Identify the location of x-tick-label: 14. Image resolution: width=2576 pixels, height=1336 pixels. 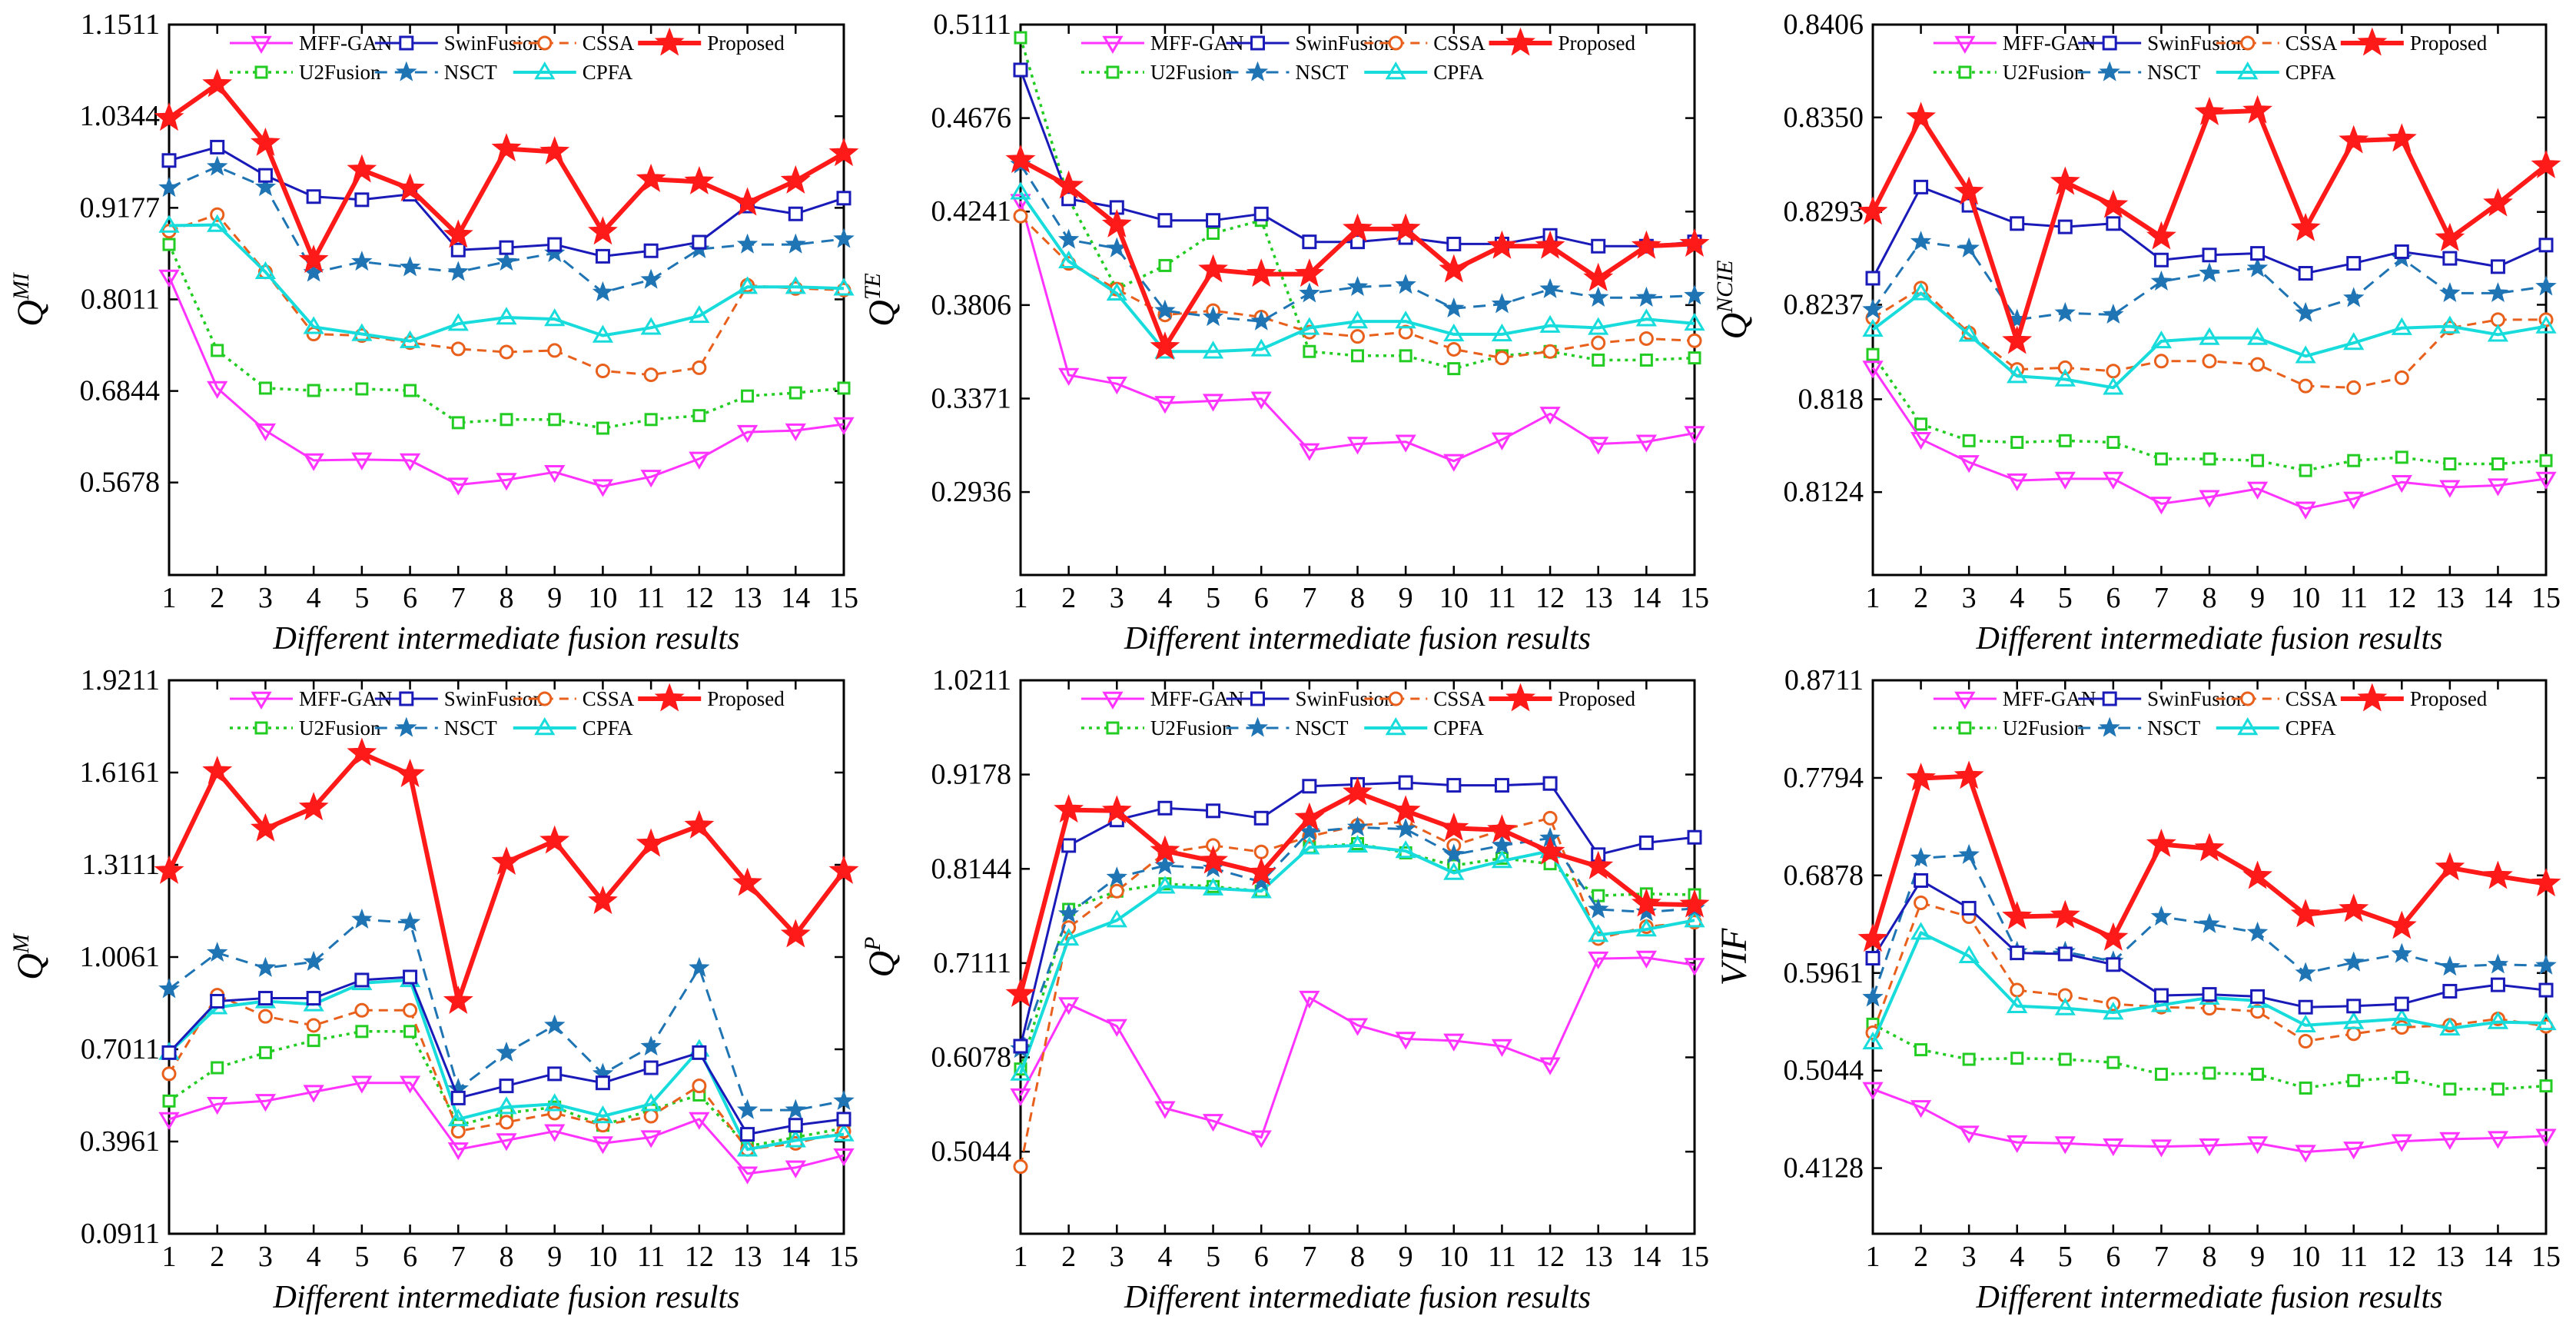
(795, 598).